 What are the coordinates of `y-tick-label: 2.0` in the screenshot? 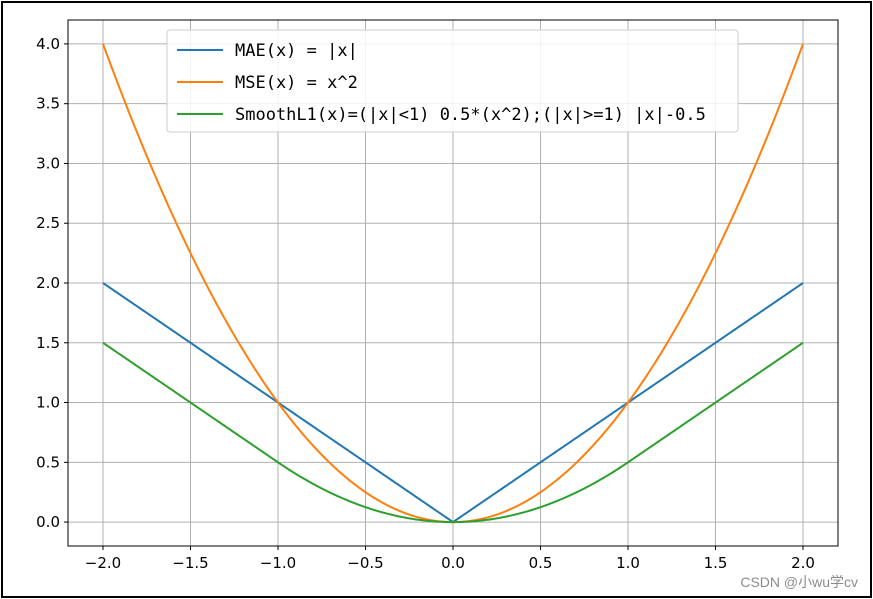 It's located at (48, 283).